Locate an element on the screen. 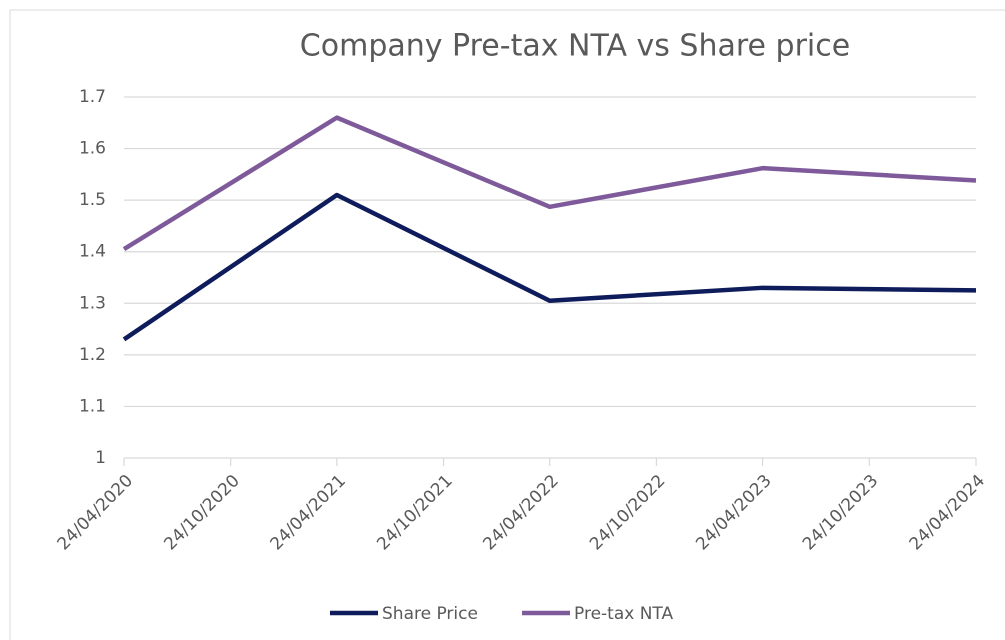  y-tick-label: 1.4 is located at coordinates (92, 252).